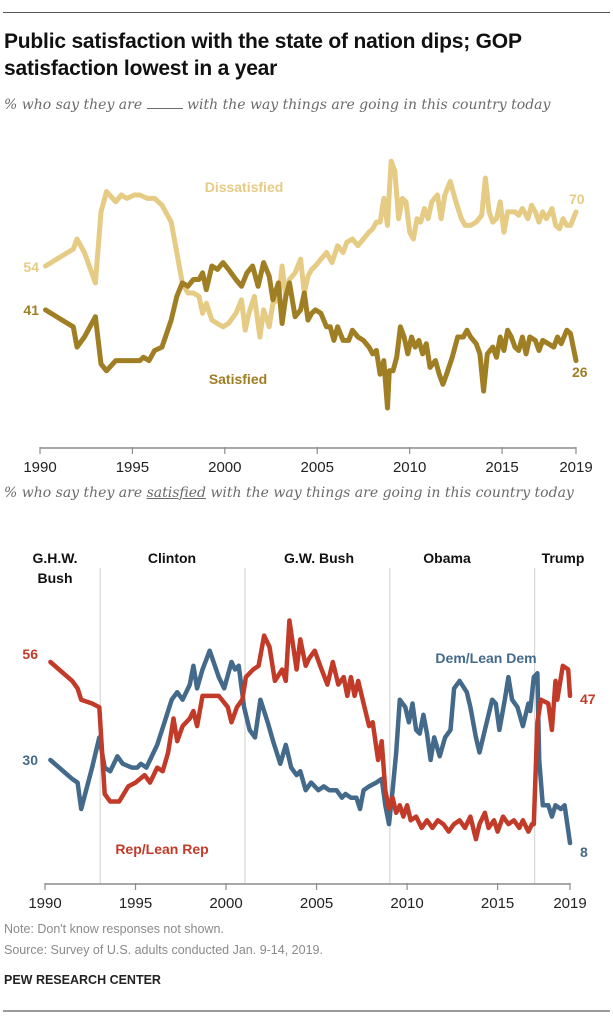  What do you see at coordinates (577, 199) in the screenshot?
I see `dissatisfied-end-label: 70` at bounding box center [577, 199].